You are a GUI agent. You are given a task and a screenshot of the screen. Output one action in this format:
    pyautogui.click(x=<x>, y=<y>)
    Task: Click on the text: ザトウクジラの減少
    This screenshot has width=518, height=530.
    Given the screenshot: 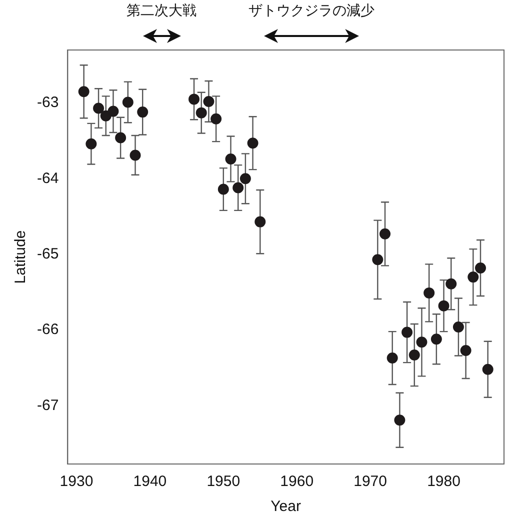 What is the action you would take?
    pyautogui.click(x=311, y=11)
    